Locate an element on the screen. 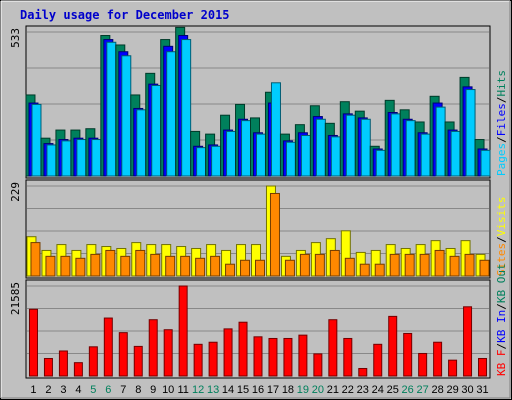 This screenshot has height=400, width=512. day-label-30: 30 is located at coordinates (467, 390).